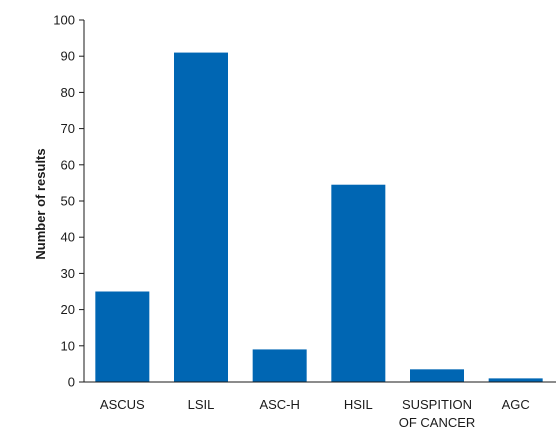 The width and height of the screenshot is (558, 435). I want to click on y-tick-label: 10, so click(68, 345).